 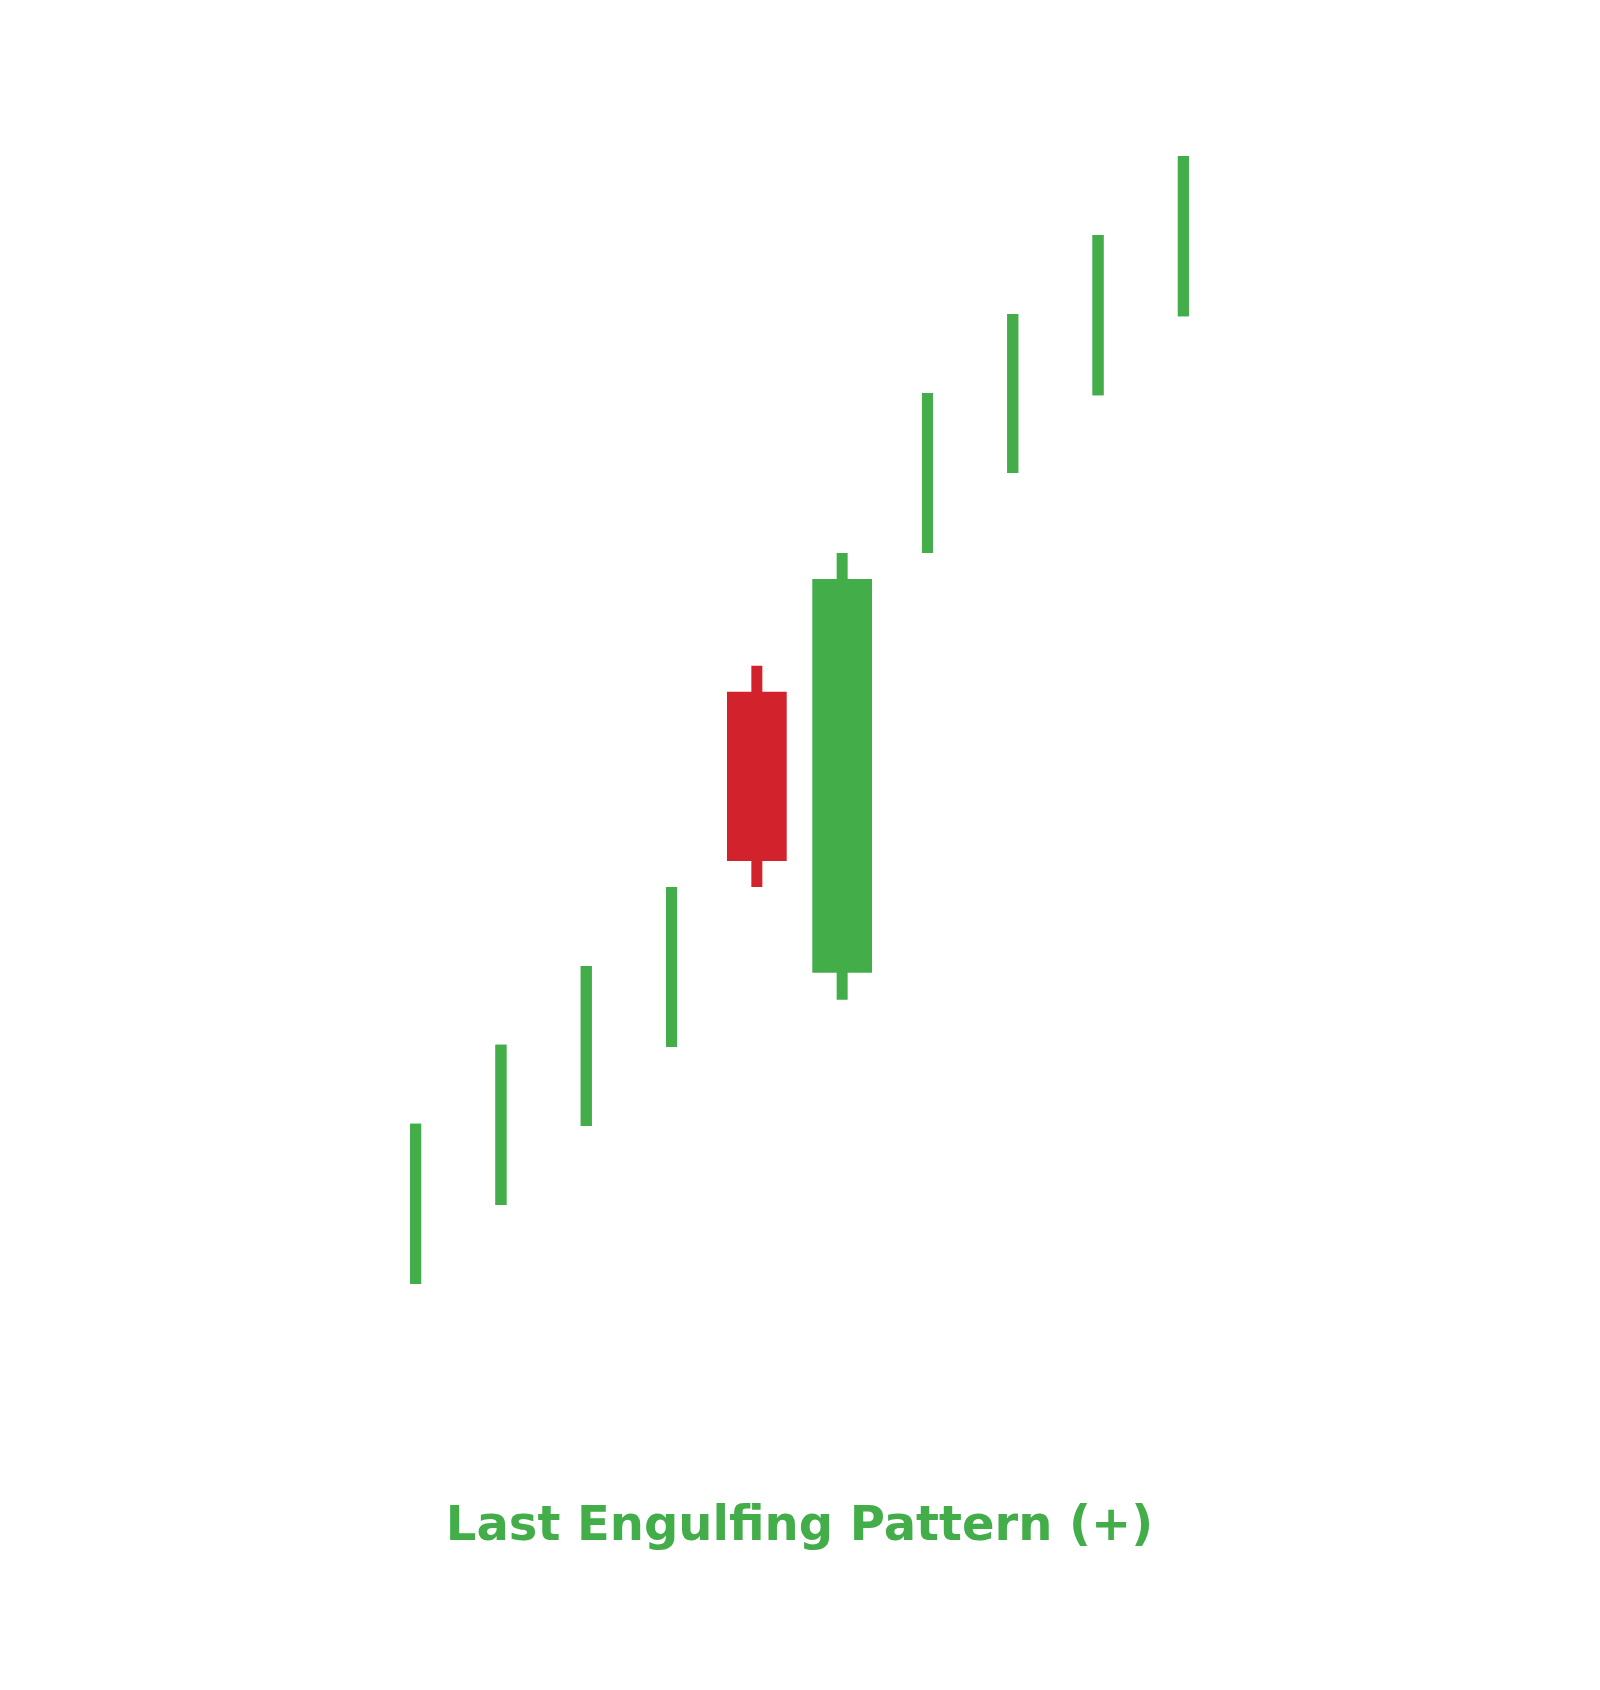 What do you see at coordinates (799, 1522) in the screenshot?
I see `text: Last Engulfing Pattern (+)` at bounding box center [799, 1522].